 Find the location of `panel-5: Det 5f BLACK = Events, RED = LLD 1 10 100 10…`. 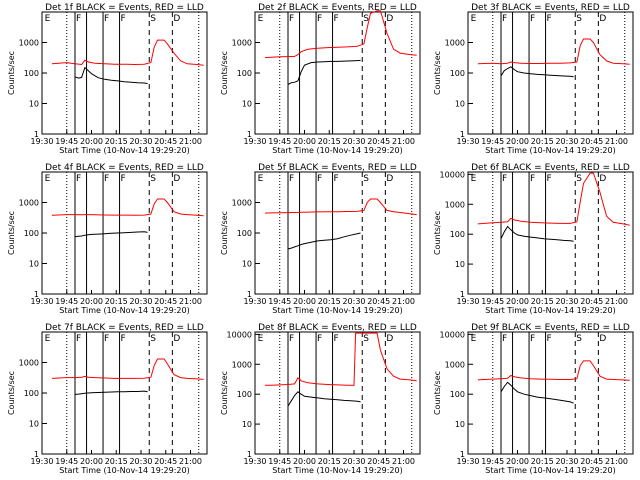

panel-5: Det 5f BLACK = Events, RED = LLD 1 10 100 10… is located at coordinates (320, 239).